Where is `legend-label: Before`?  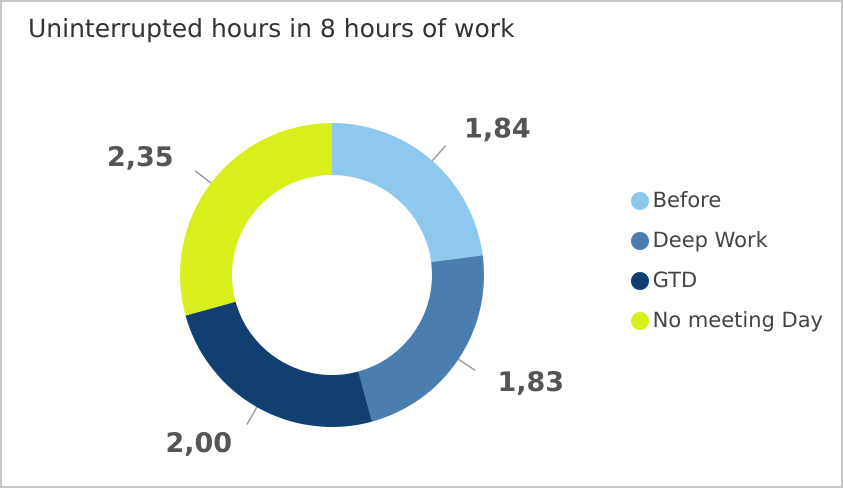 legend-label: Before is located at coordinates (687, 200).